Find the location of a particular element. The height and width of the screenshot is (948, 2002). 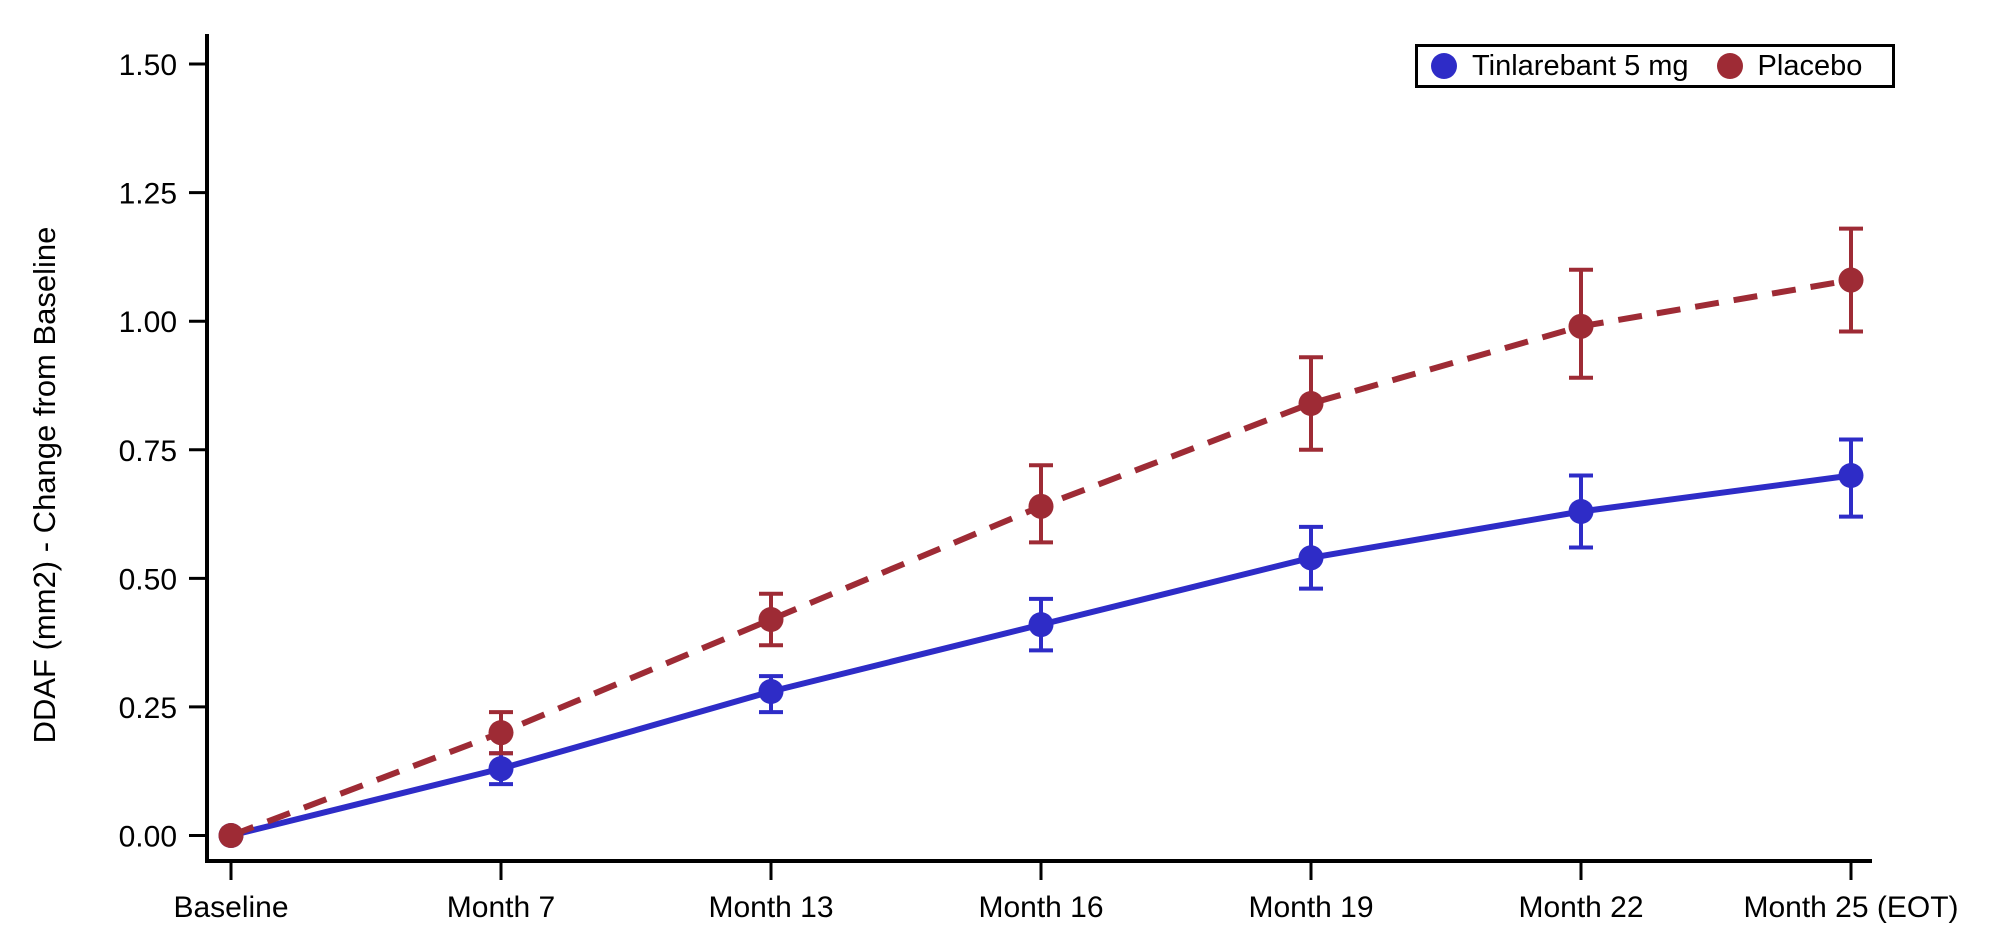

x-tick-label: Month 19 is located at coordinates (1310, 907).